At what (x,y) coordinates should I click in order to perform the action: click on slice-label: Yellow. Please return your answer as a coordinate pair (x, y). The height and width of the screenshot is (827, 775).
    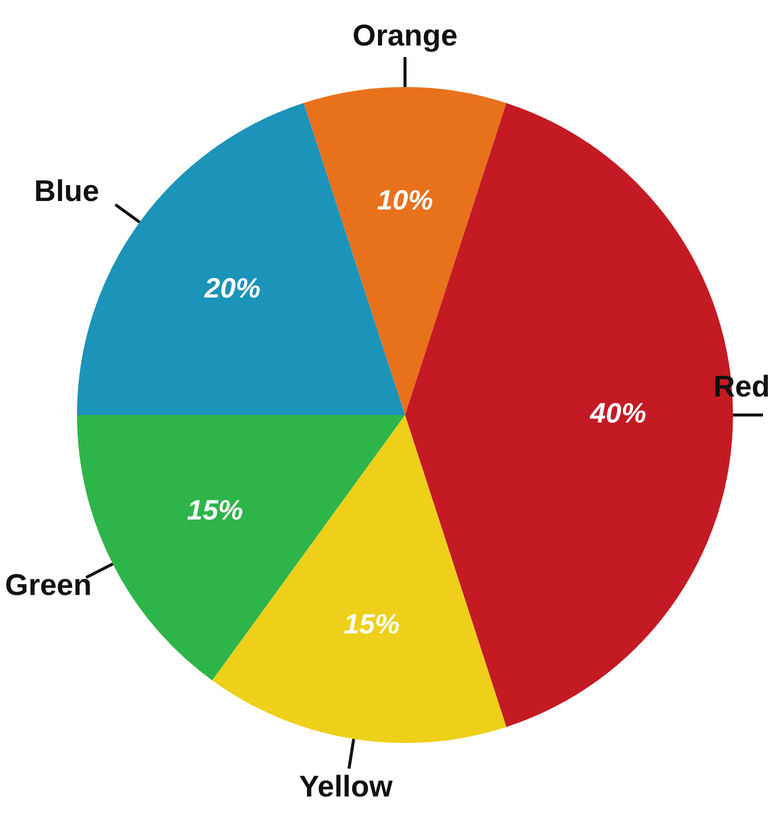
    Looking at the image, I should click on (346, 787).